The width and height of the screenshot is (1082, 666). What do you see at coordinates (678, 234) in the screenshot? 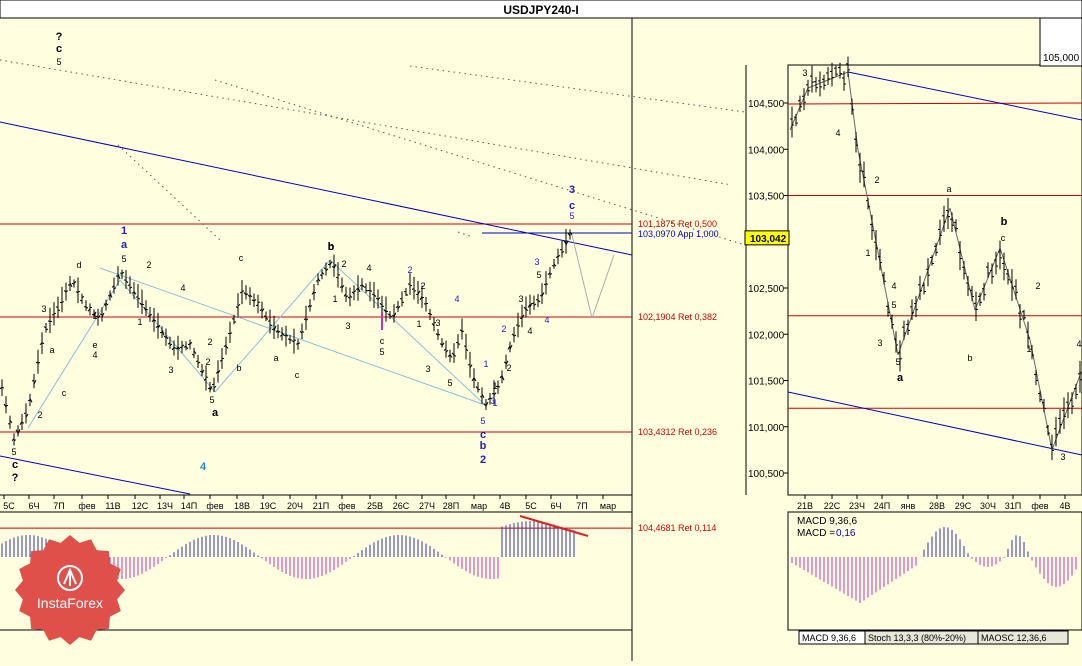
I see `projection-label: 103,0970 App 1,000` at bounding box center [678, 234].